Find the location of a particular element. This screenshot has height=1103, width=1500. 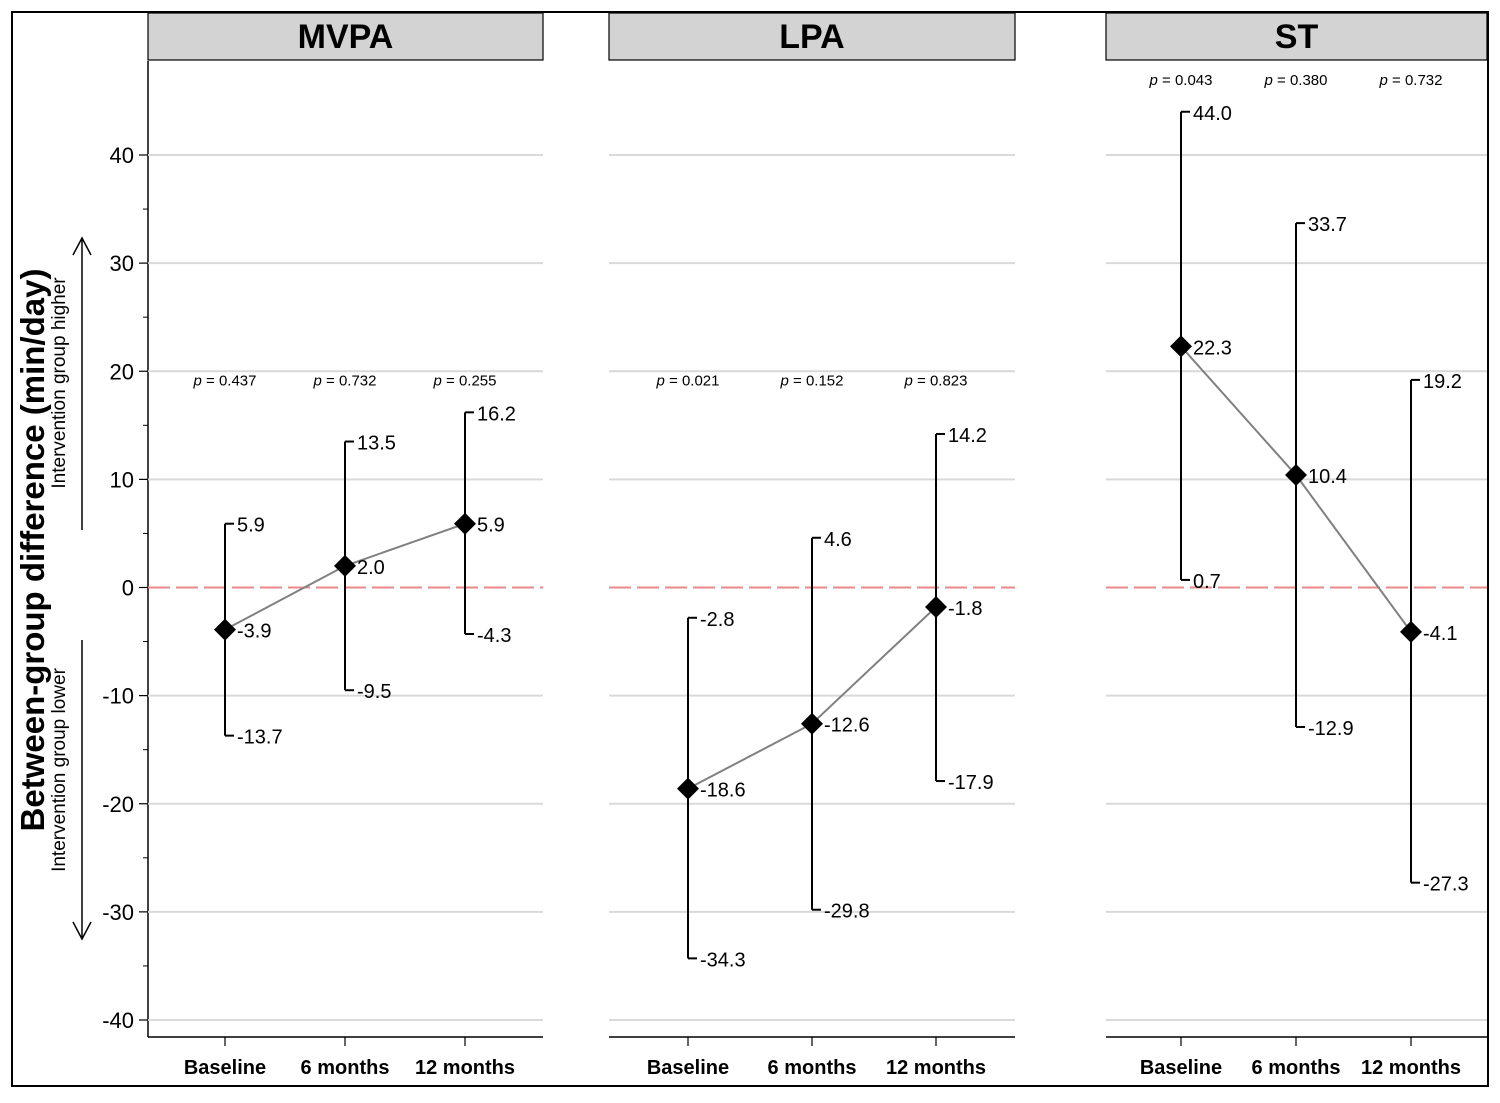

y-tick-label: 0 is located at coordinates (128, 588).